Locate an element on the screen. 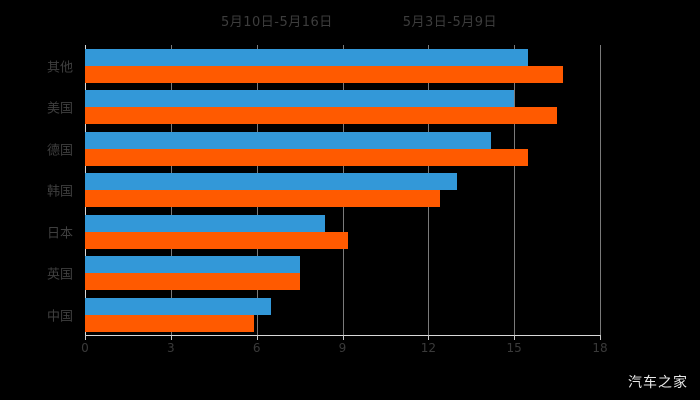 The width and height of the screenshot is (700, 400). x-tick-label-18: 18 is located at coordinates (600, 348).